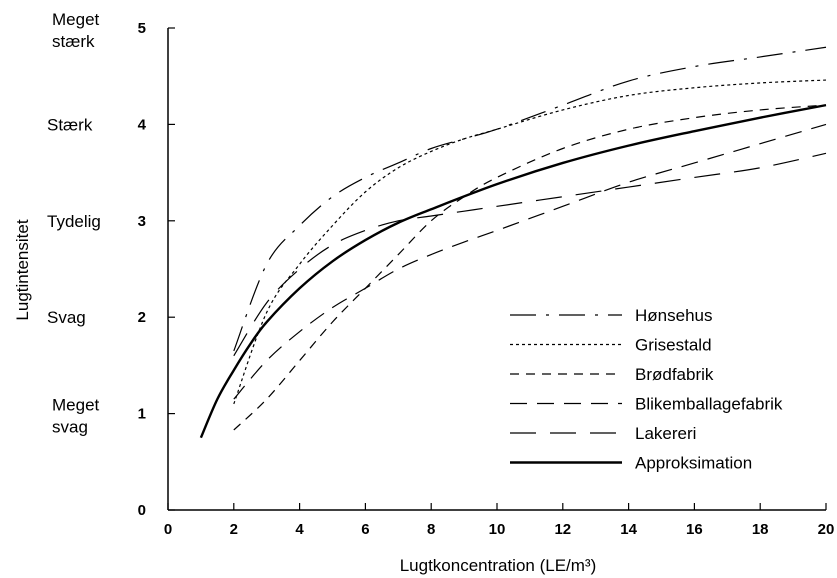 The image size is (837, 578). I want to click on x-tick-label-16: 16, so click(694, 529).